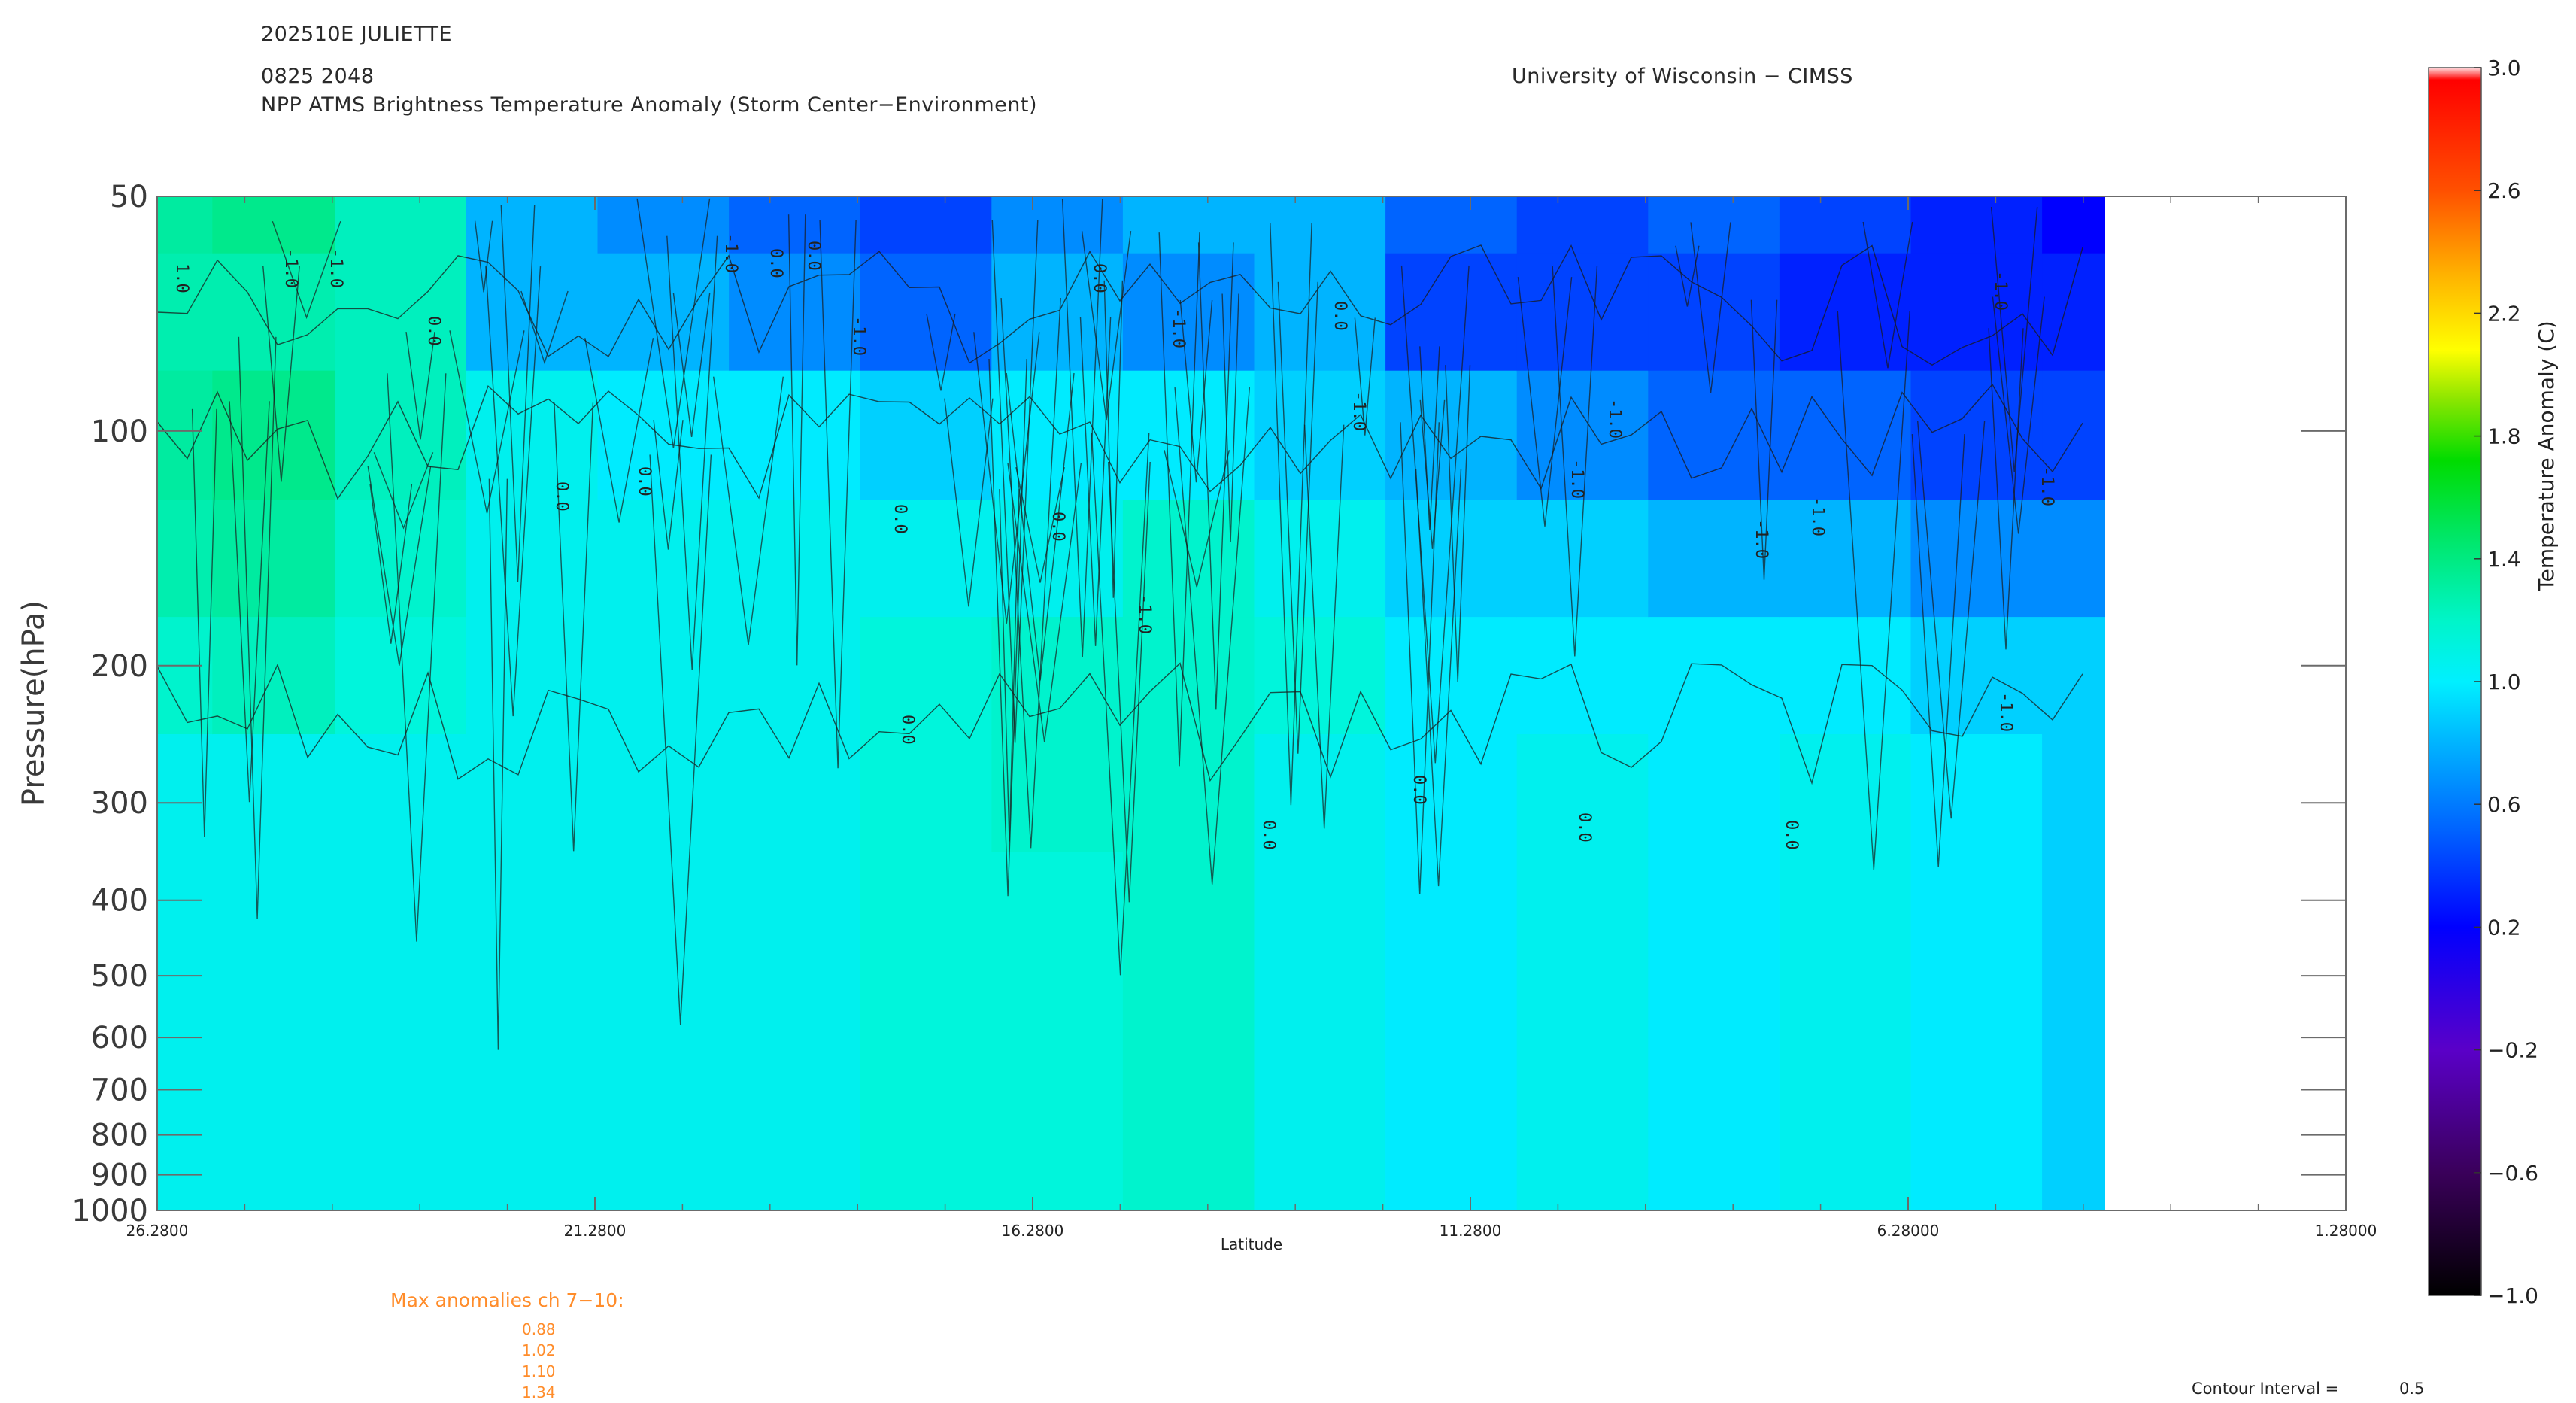 The image size is (2576, 1403). What do you see at coordinates (119, 1038) in the screenshot?
I see `y-tick-label: 600` at bounding box center [119, 1038].